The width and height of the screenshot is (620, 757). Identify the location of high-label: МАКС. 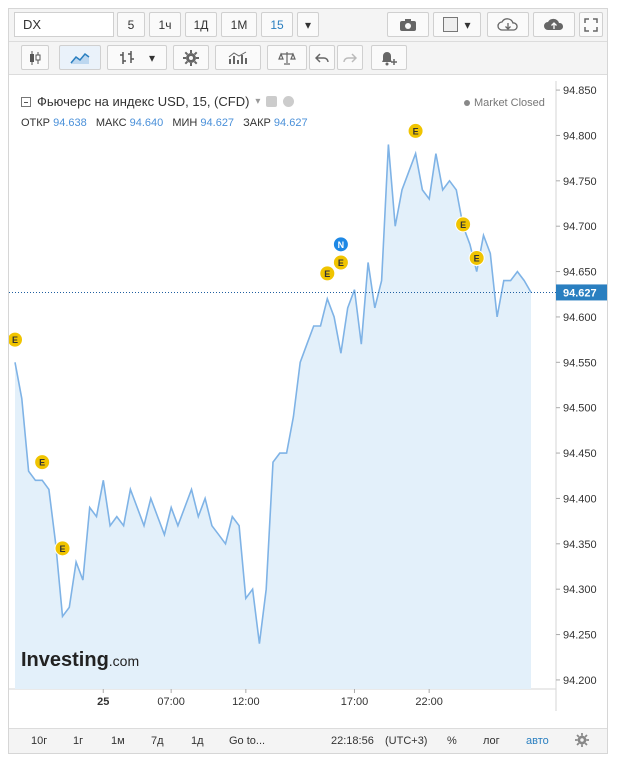
(111, 123).